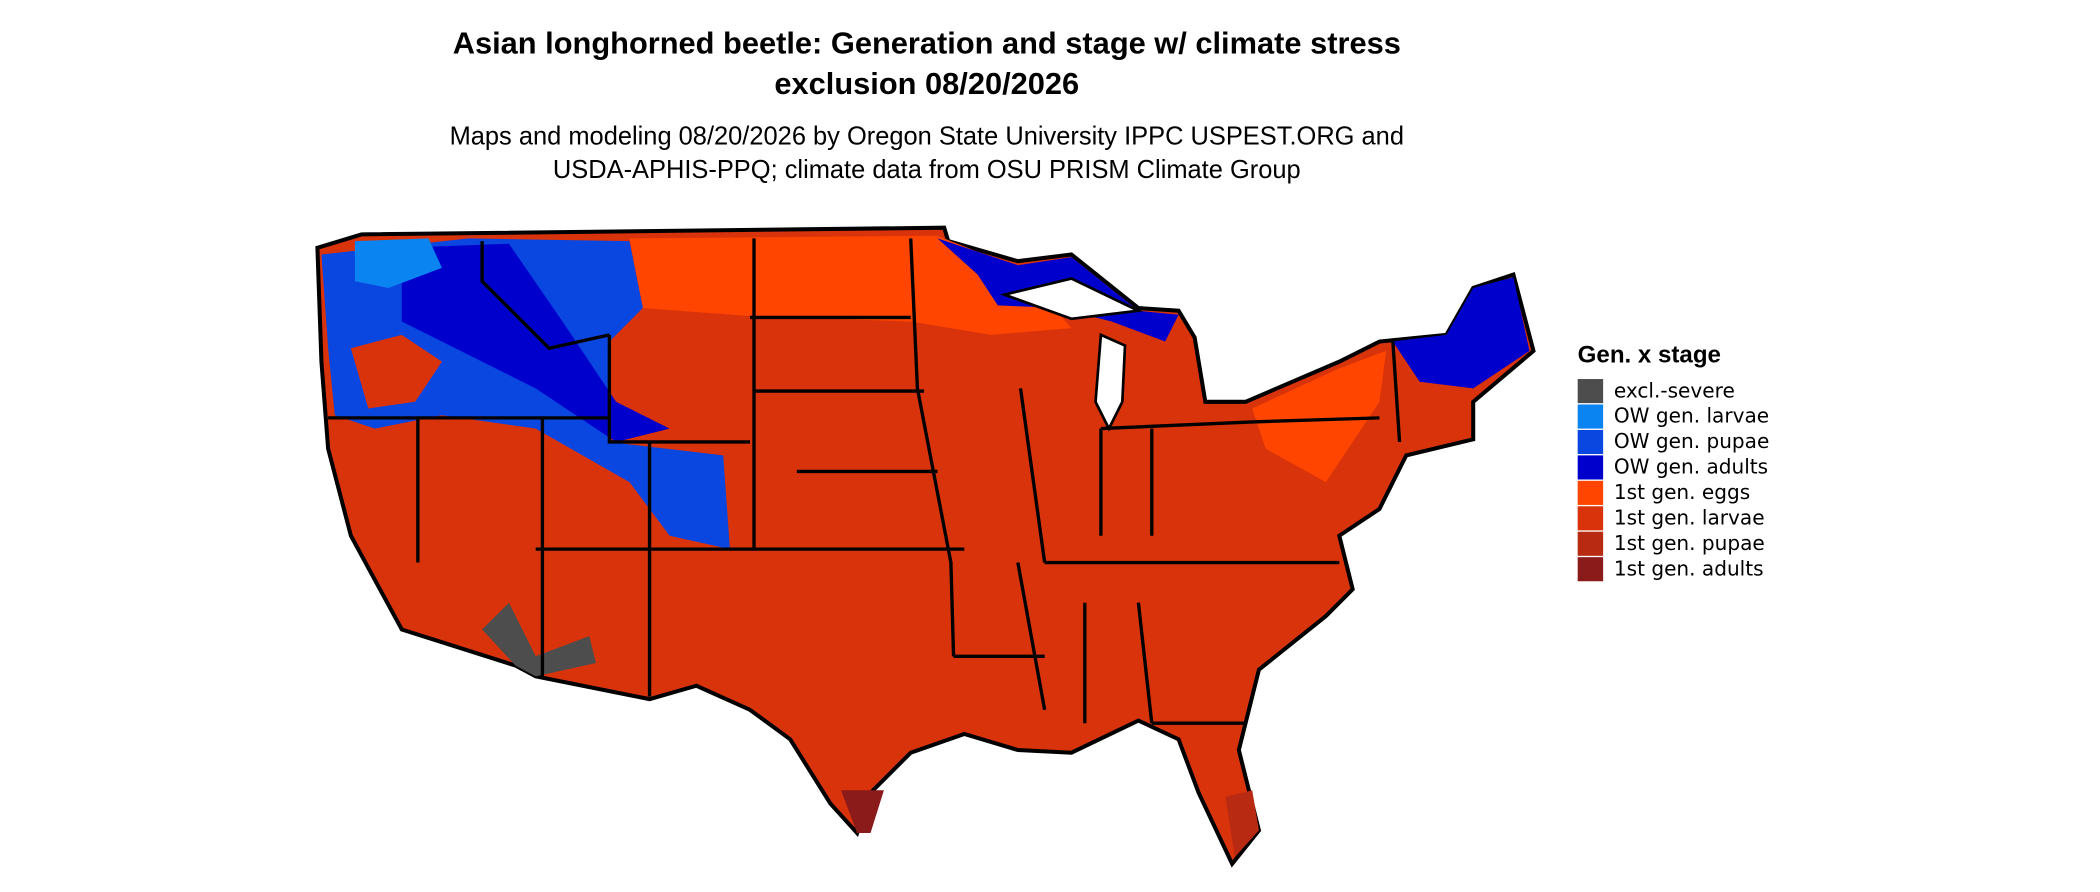  I want to click on legend-label: 1st gen. pupae, so click(1689, 543).